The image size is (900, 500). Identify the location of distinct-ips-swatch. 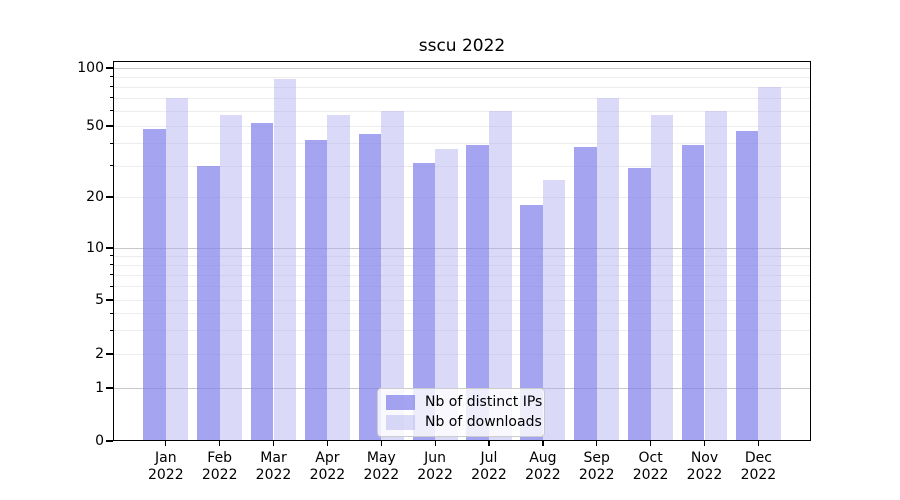
(400, 402).